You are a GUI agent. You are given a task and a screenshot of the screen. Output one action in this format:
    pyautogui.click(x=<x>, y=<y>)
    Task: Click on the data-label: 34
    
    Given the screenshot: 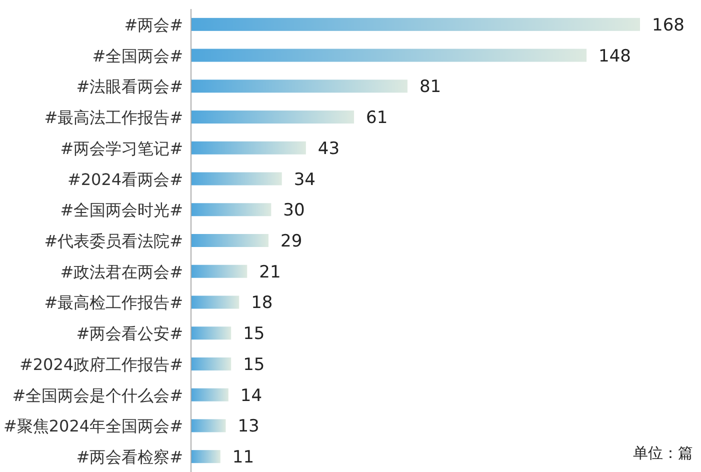 What is the action you would take?
    pyautogui.click(x=305, y=180)
    